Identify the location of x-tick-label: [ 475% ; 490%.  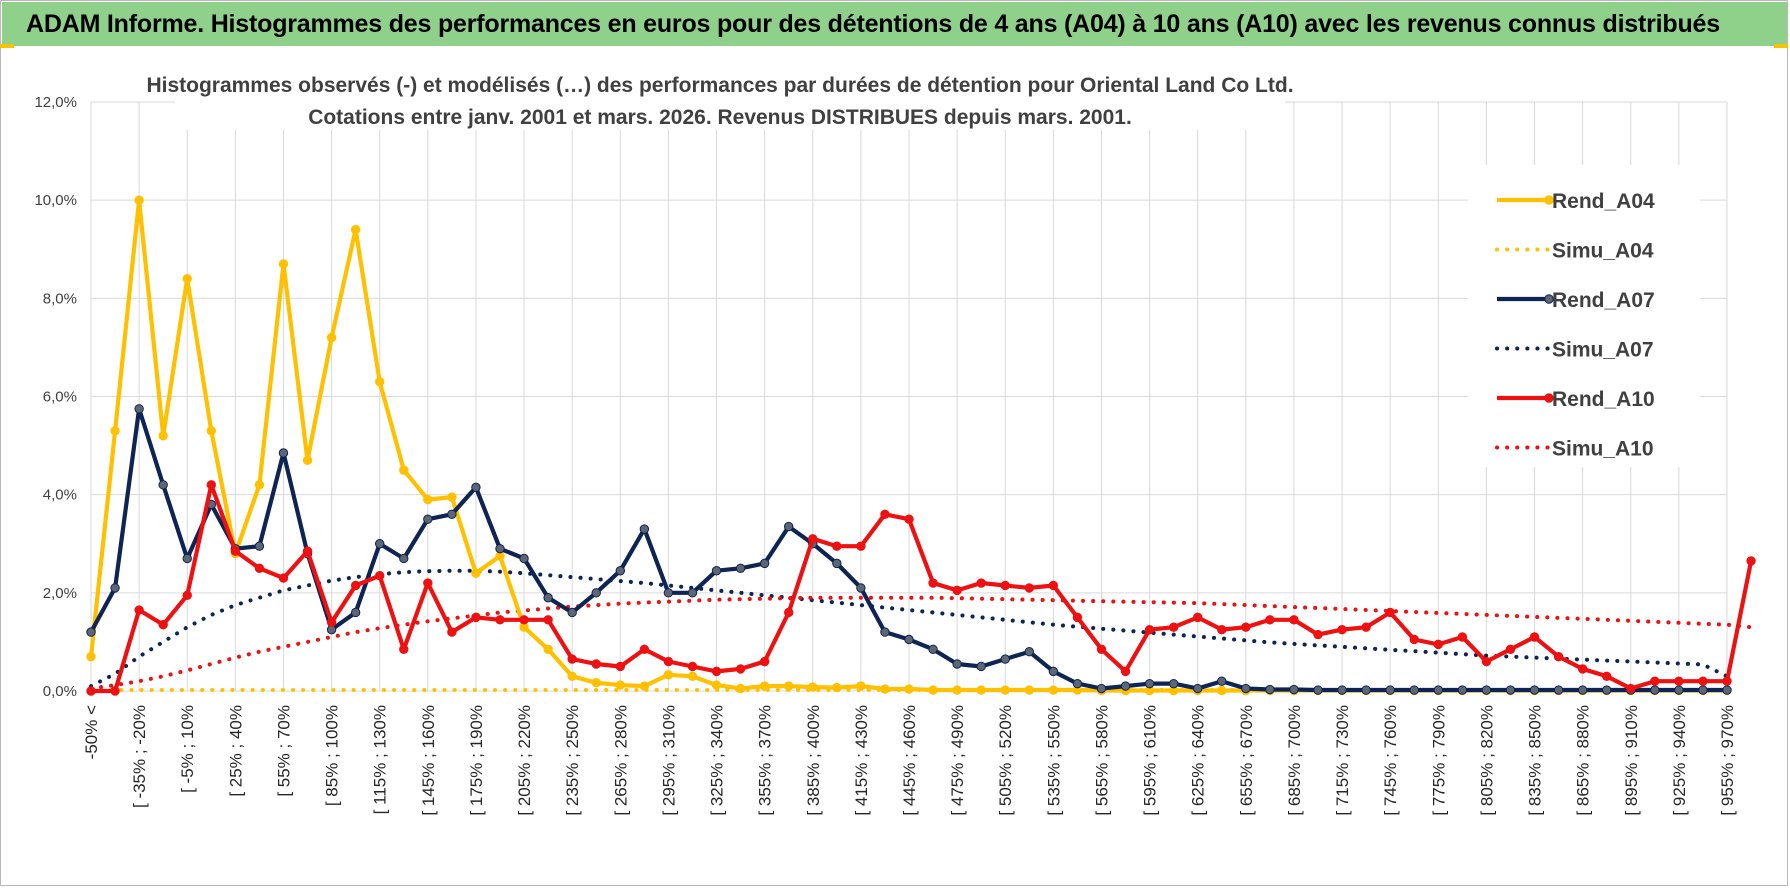
(957, 760).